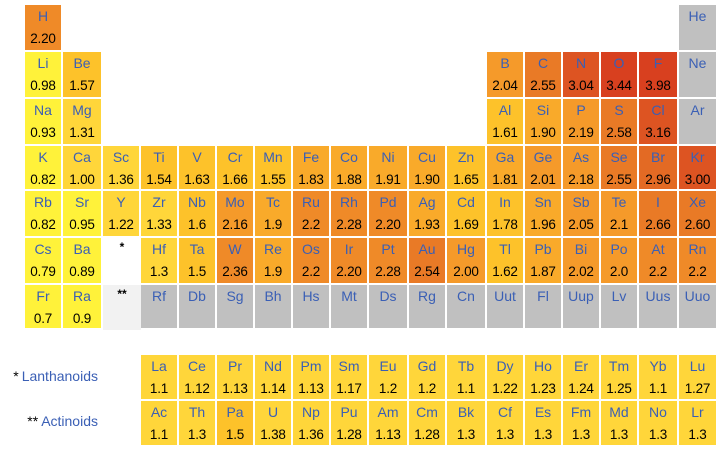 Image resolution: width=721 pixels, height=449 pixels. What do you see at coordinates (697, 16) in the screenshot?
I see `element-symbol-link: He` at bounding box center [697, 16].